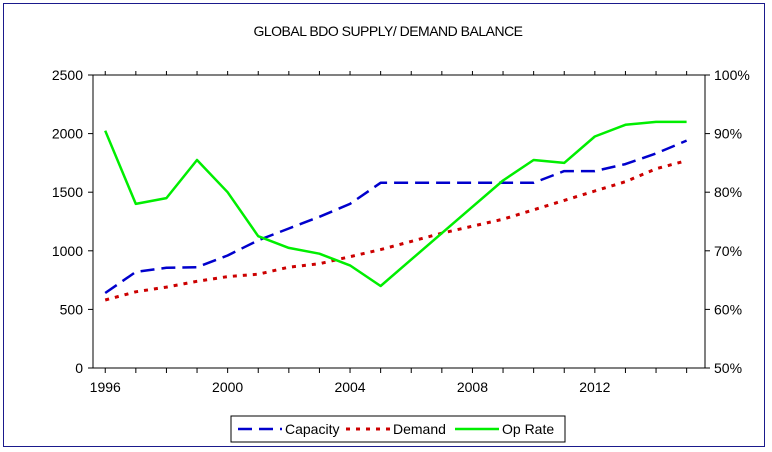 This screenshot has height=452, width=772. Describe the element at coordinates (387, 31) in the screenshot. I see `chart-title: GLOBAL BDO SUPPLY/ DEMAND BALANCE` at that location.